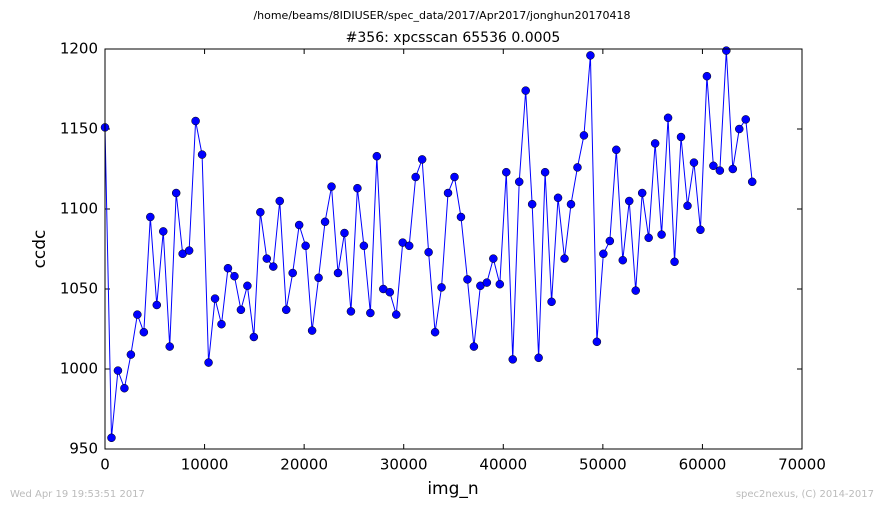 The height and width of the screenshot is (509, 884). Describe the element at coordinates (79, 289) in the screenshot. I see `y-tick-label: 1050` at that location.